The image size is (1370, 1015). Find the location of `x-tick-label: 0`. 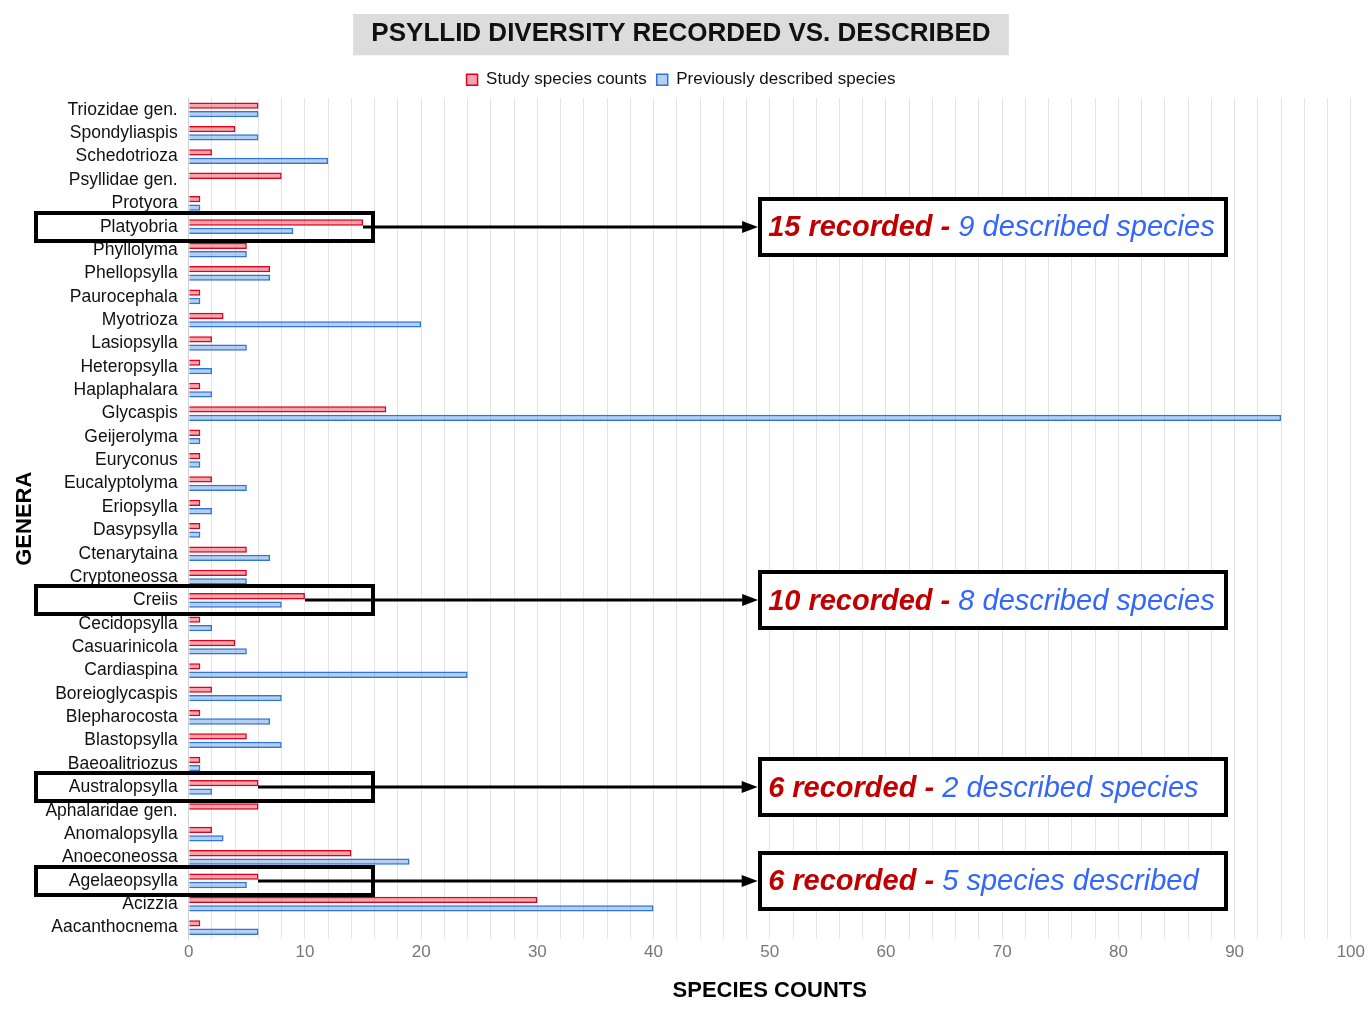

x-tick-label: 0 is located at coordinates (188, 952).